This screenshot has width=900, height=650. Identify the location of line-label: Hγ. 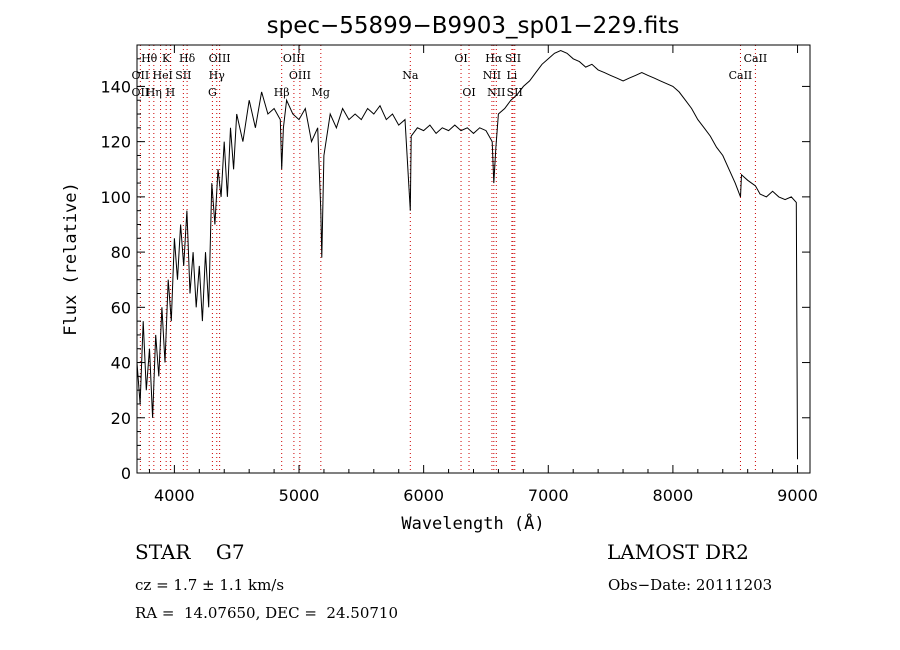
(217, 75).